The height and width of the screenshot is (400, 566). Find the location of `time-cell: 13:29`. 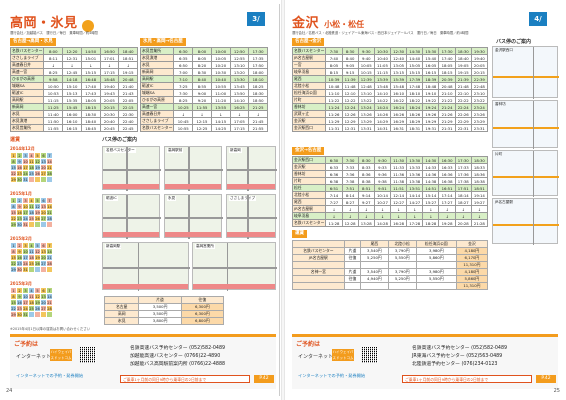

time-cell: 13:29 is located at coordinates (366, 121).